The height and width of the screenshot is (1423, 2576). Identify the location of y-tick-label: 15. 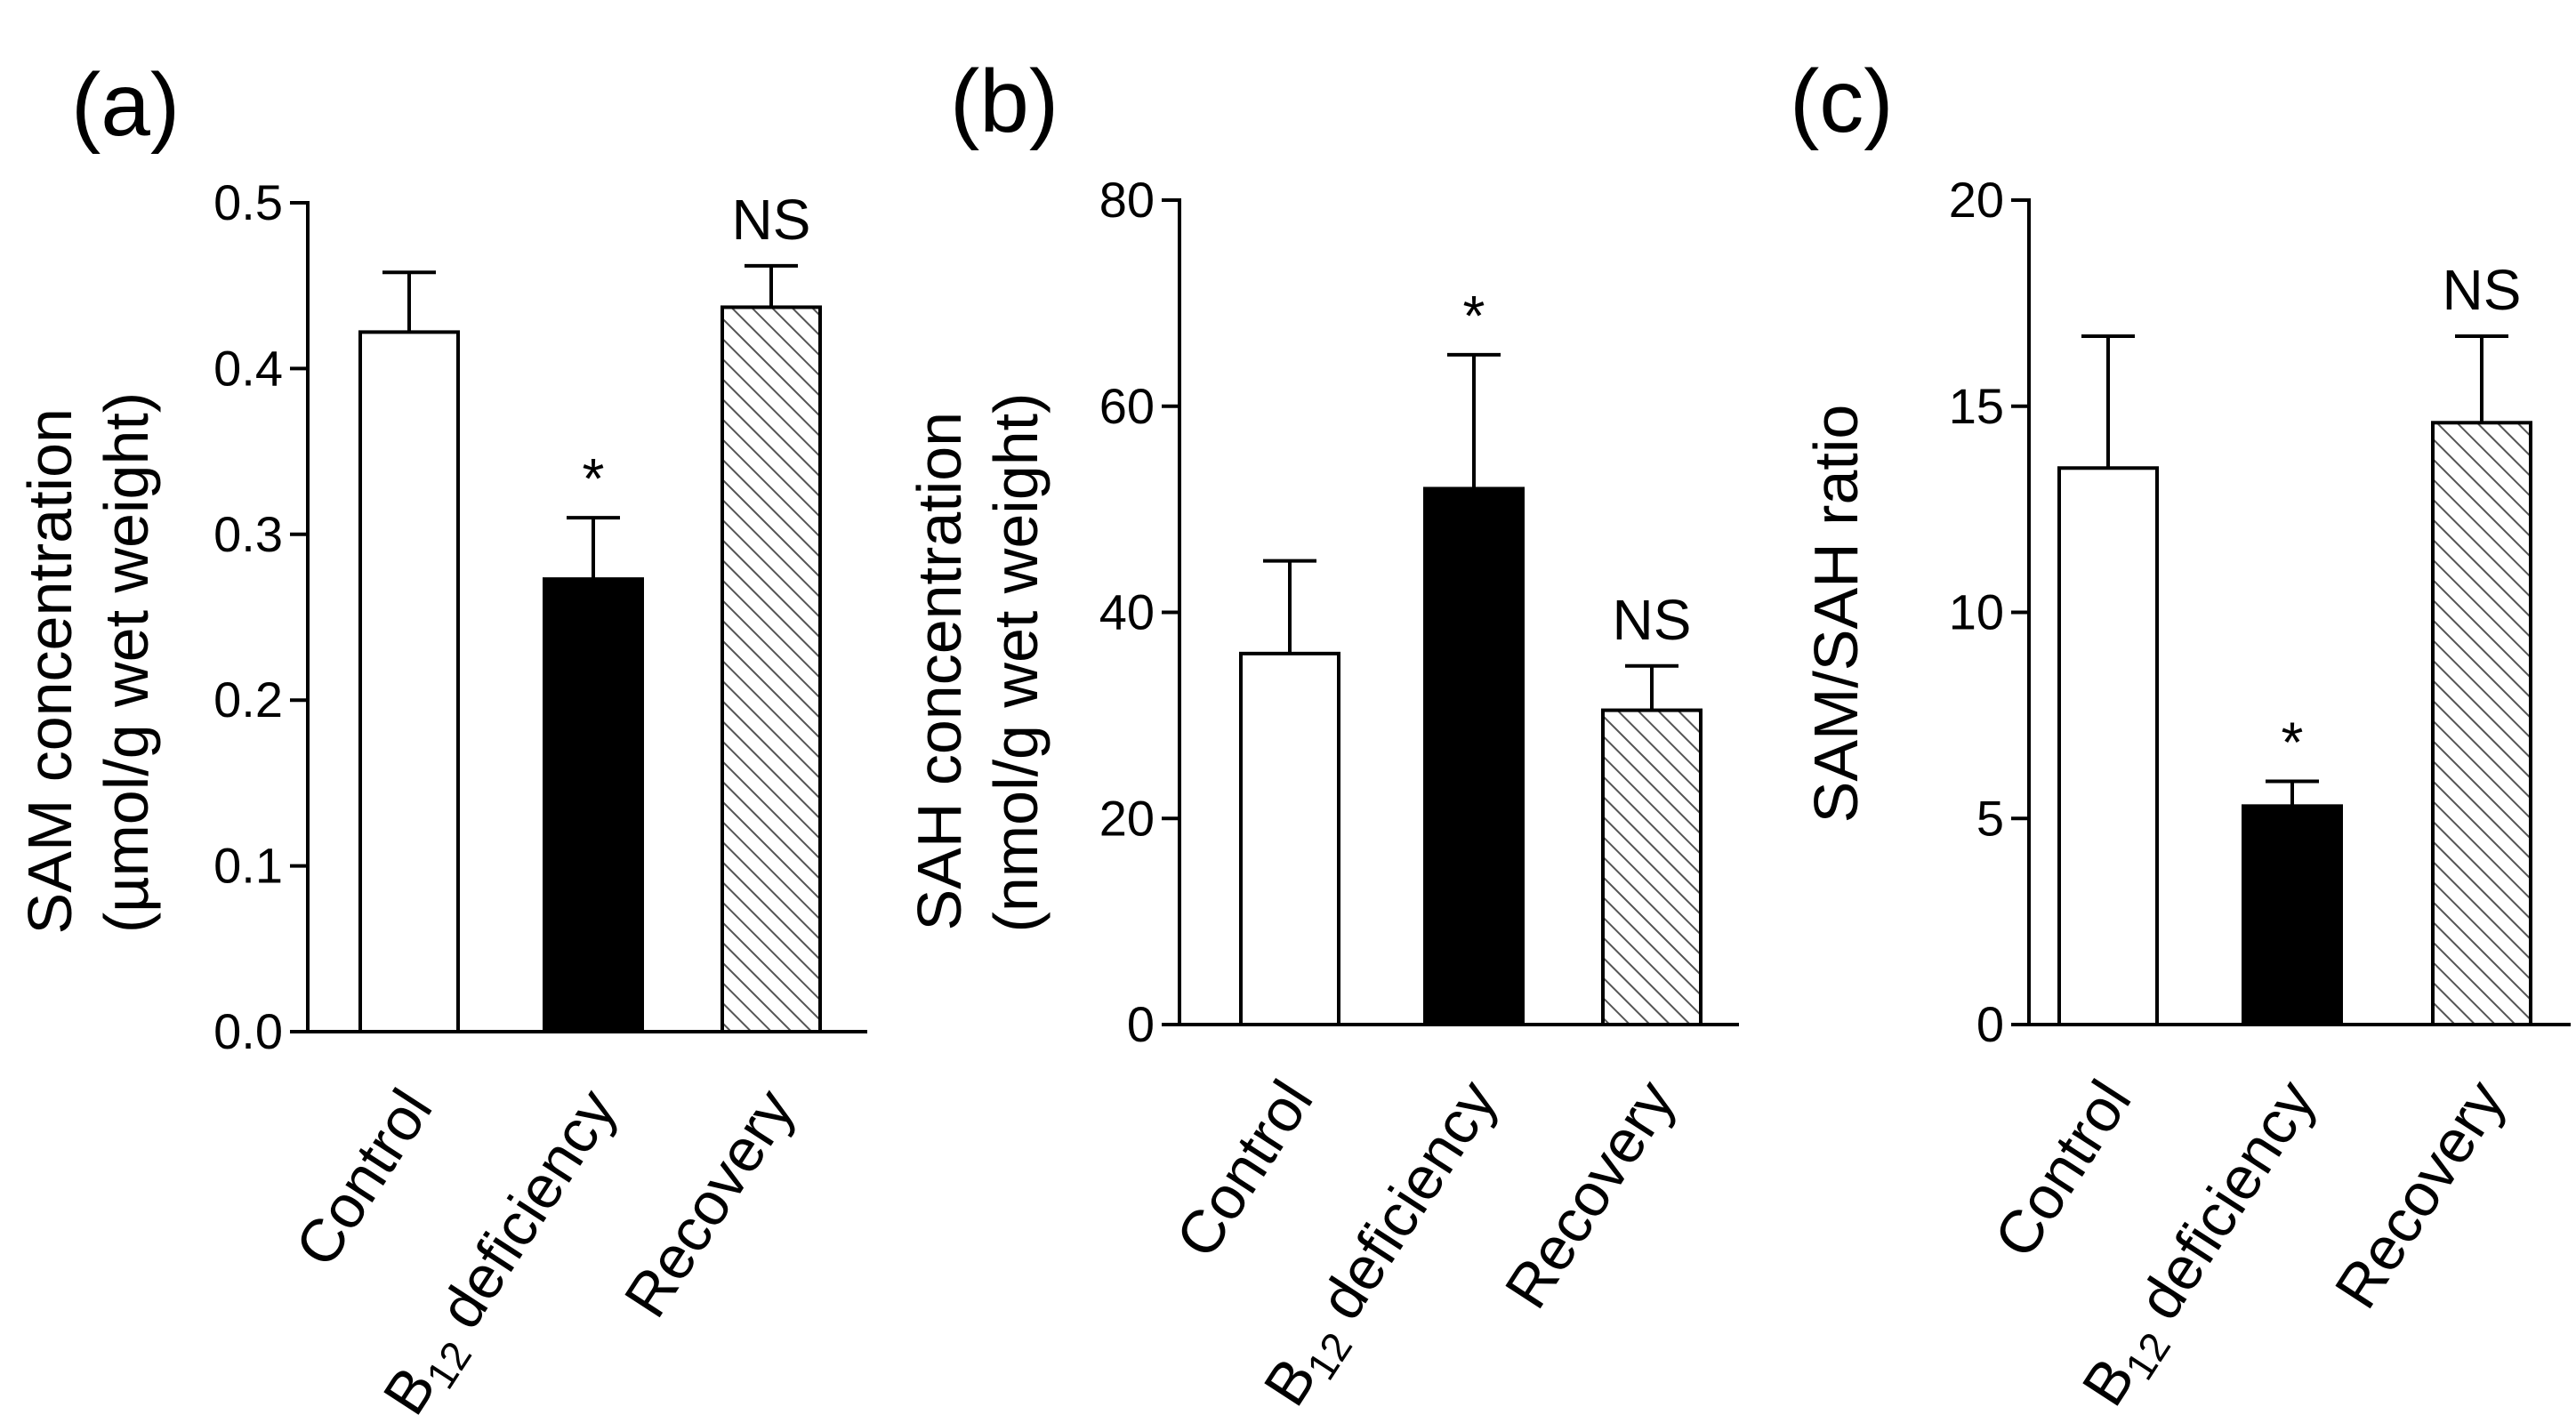
(1976, 406).